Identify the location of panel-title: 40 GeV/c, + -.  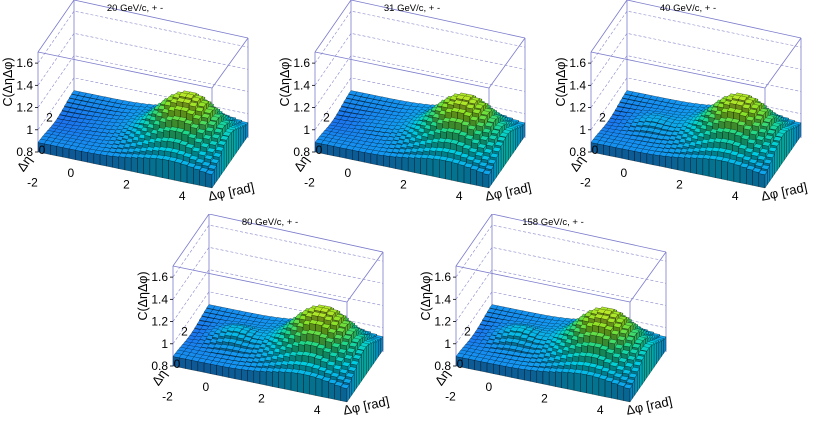
(688, 8).